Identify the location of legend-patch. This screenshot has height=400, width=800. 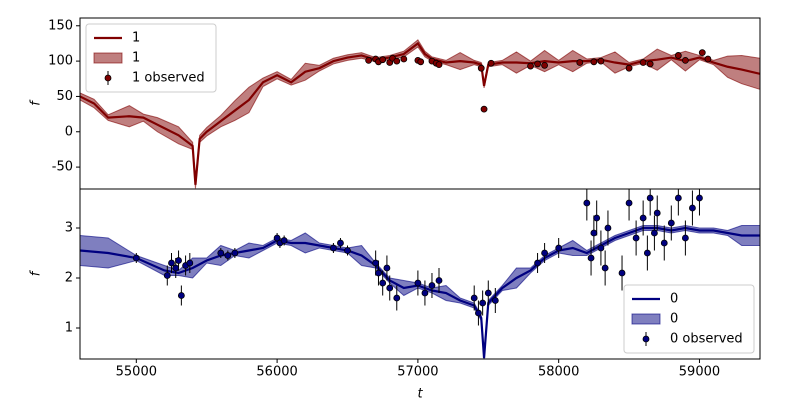
(646, 319).